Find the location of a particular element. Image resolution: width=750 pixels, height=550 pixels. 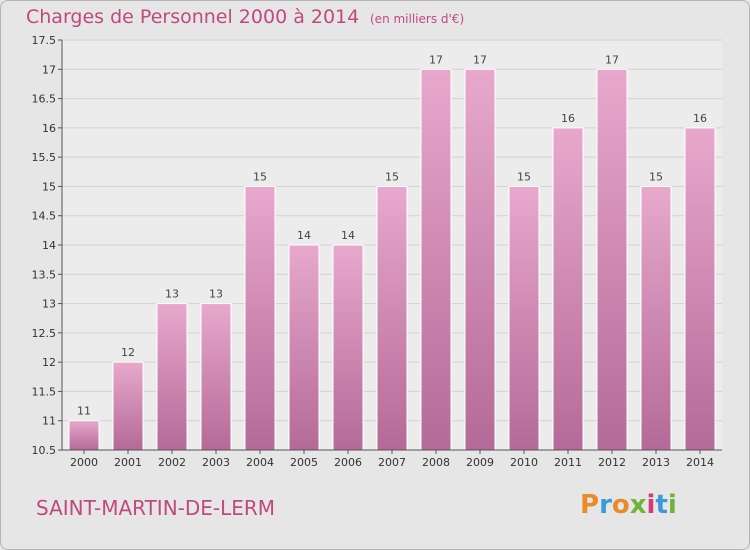

x-tick-label: 2005 is located at coordinates (304, 462).